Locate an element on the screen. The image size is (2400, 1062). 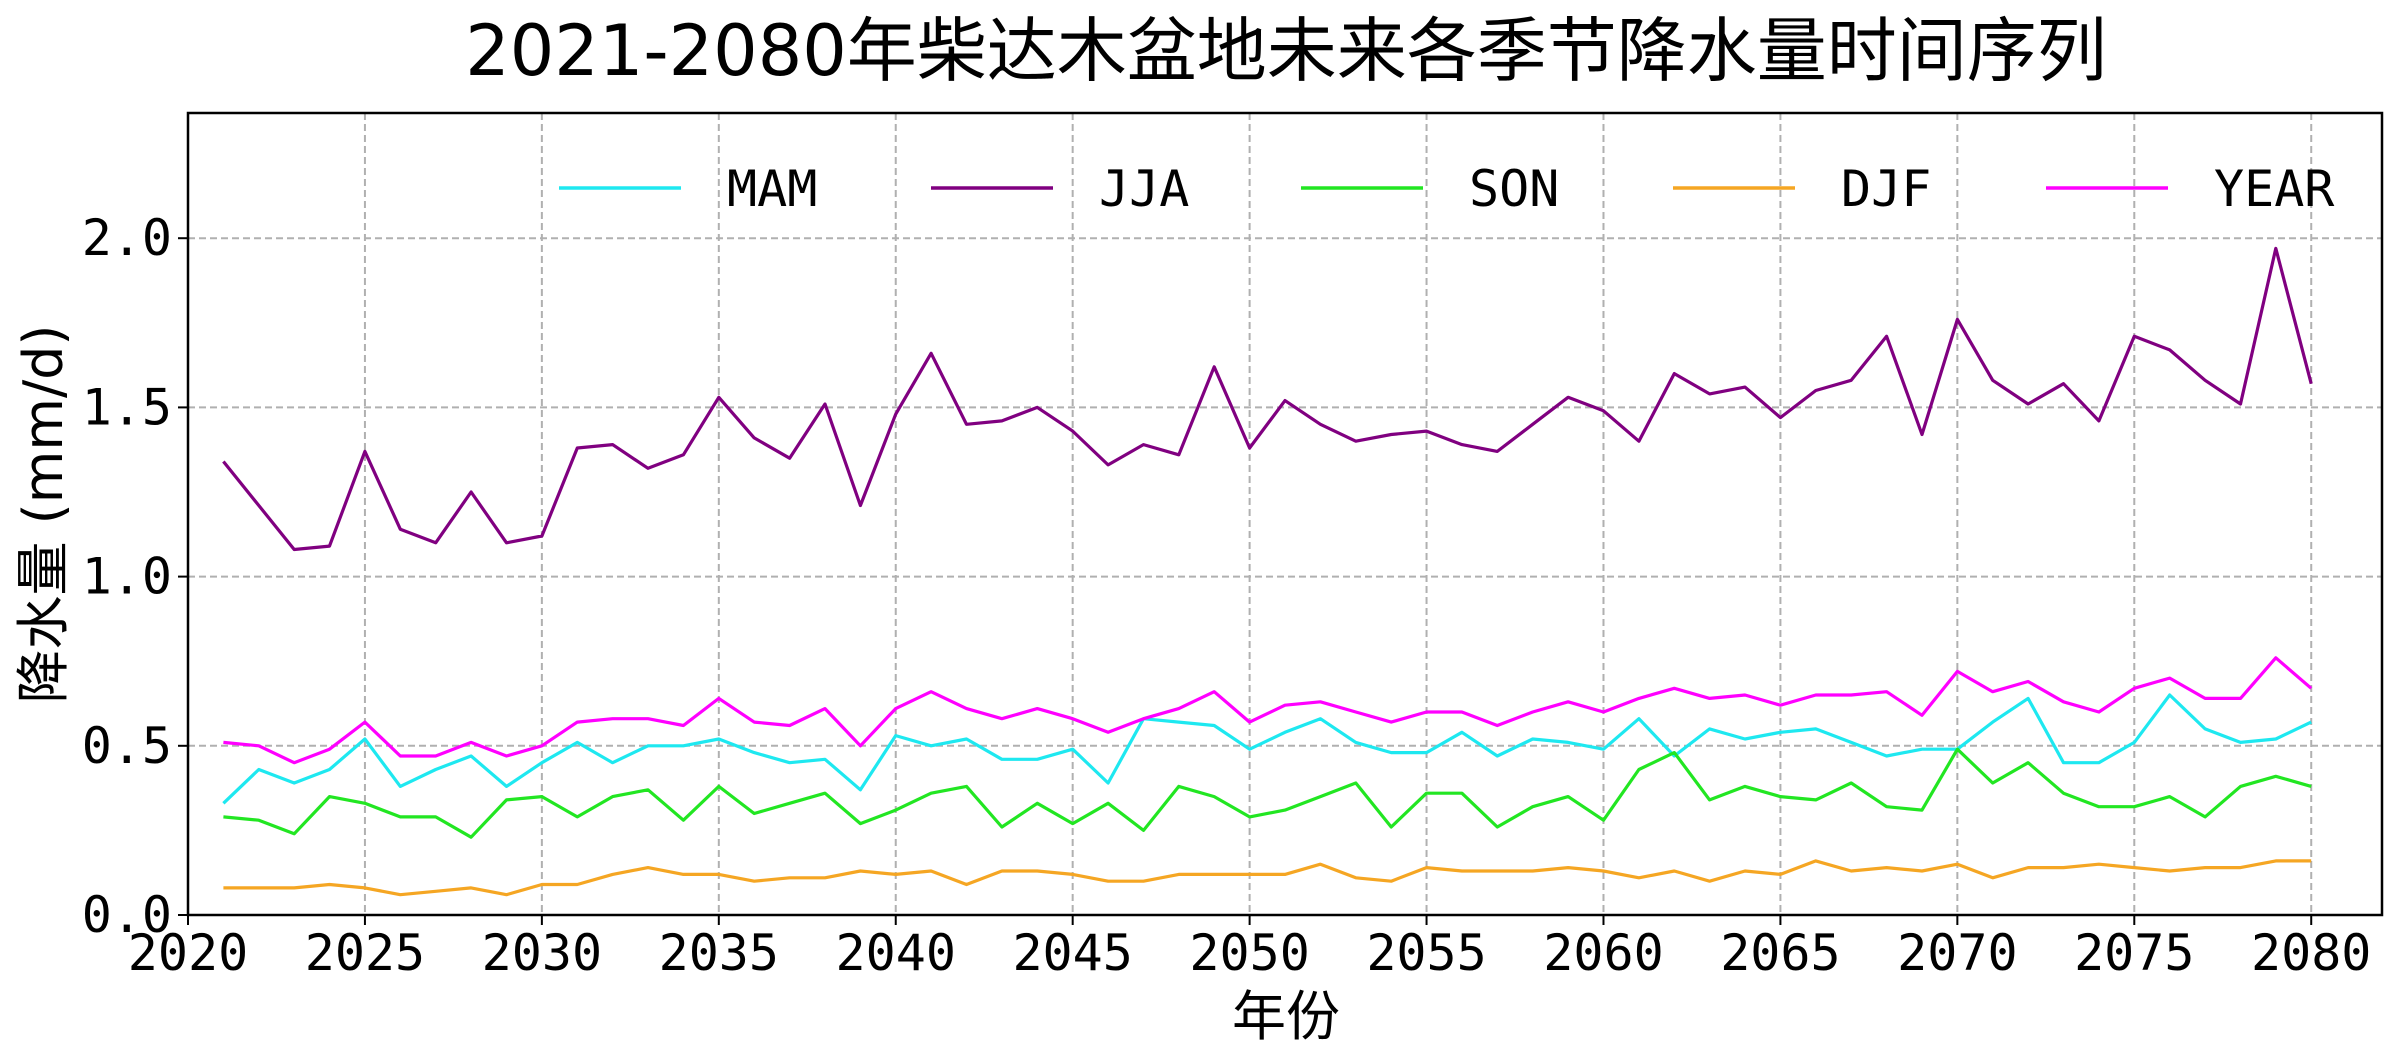
y-tick-label: 0.5 is located at coordinates (127, 746).